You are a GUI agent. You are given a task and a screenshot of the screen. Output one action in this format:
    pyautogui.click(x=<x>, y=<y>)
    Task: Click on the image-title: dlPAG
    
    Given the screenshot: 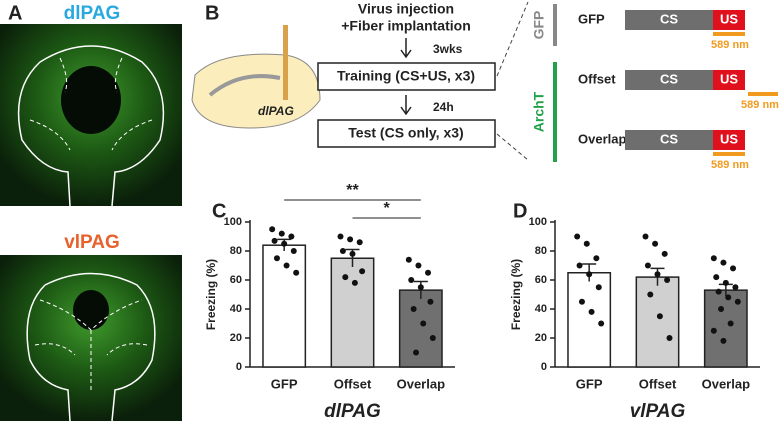 What is the action you would take?
    pyautogui.click(x=92, y=13)
    